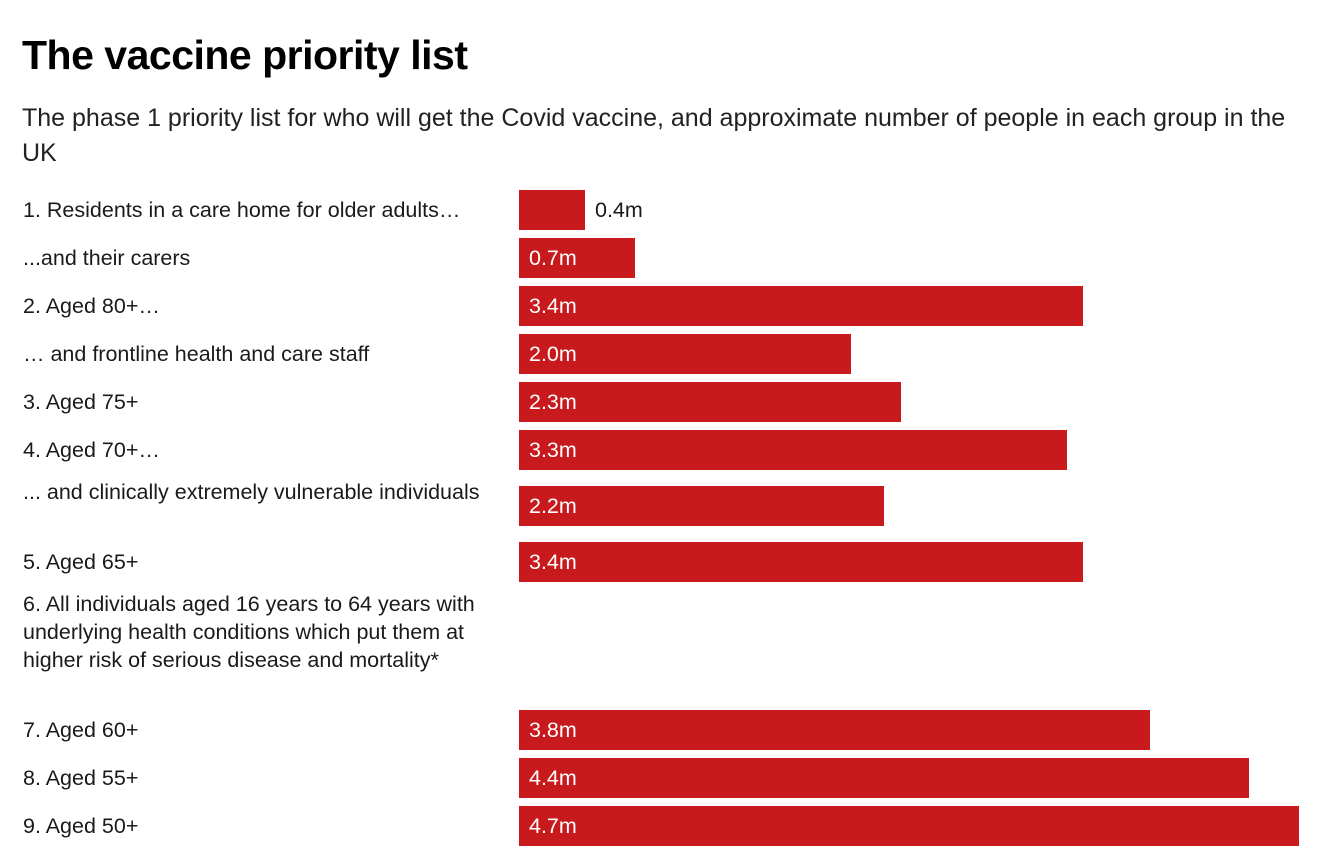  Describe the element at coordinates (81, 730) in the screenshot. I see `category-label: 7. Aged 60+` at that location.